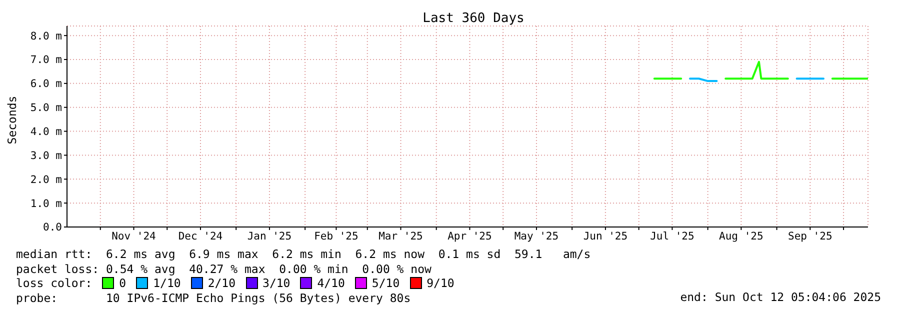 Image resolution: width=897 pixels, height=310 pixels. Describe the element at coordinates (303, 254) in the screenshot. I see `text: median rtt: 6.2 ms avg 6.9 ms max 6.2 ms min 6.2 ms now 0.1 ms sd 59.1 am/s` at that location.